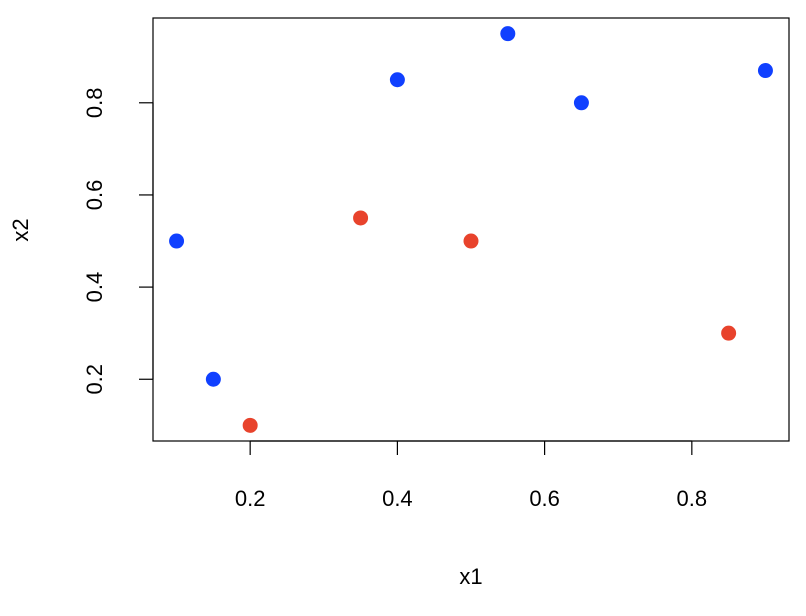 The height and width of the screenshot is (616, 806). I want to click on x-tick-label: 0.2, so click(250, 498).